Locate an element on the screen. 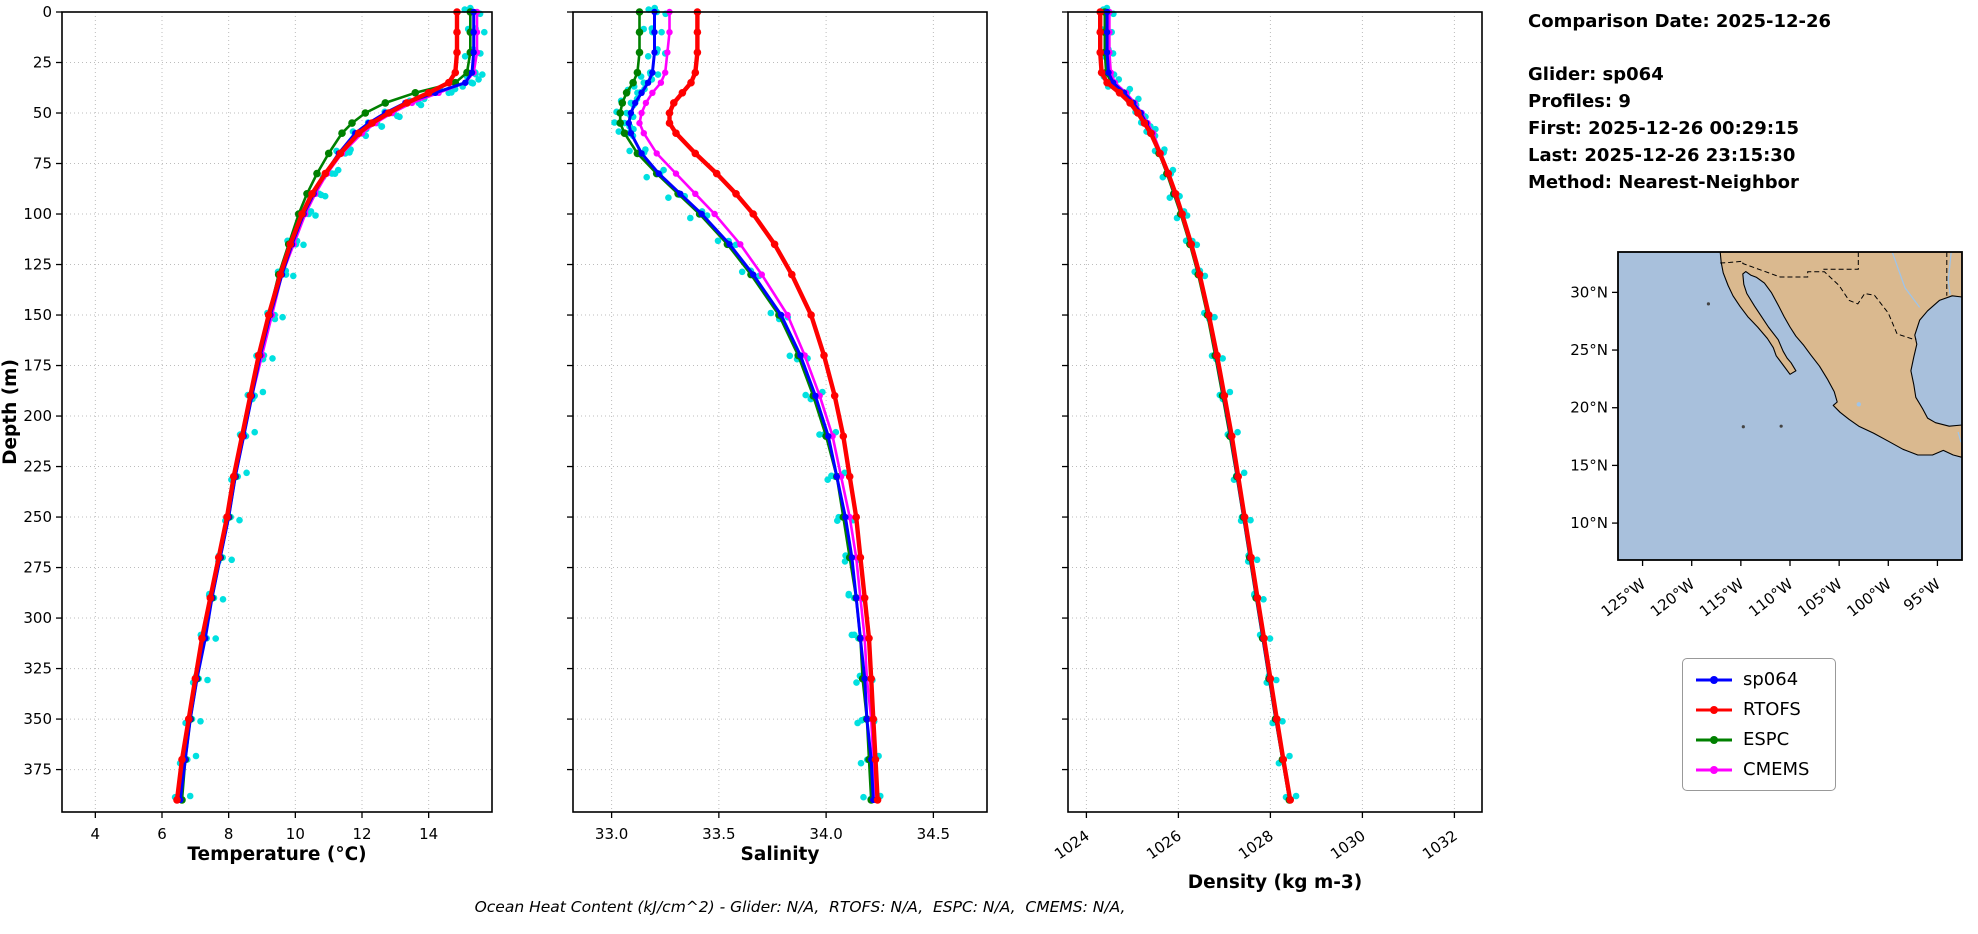  svg-text: Depth (m) is located at coordinates (10, 412).